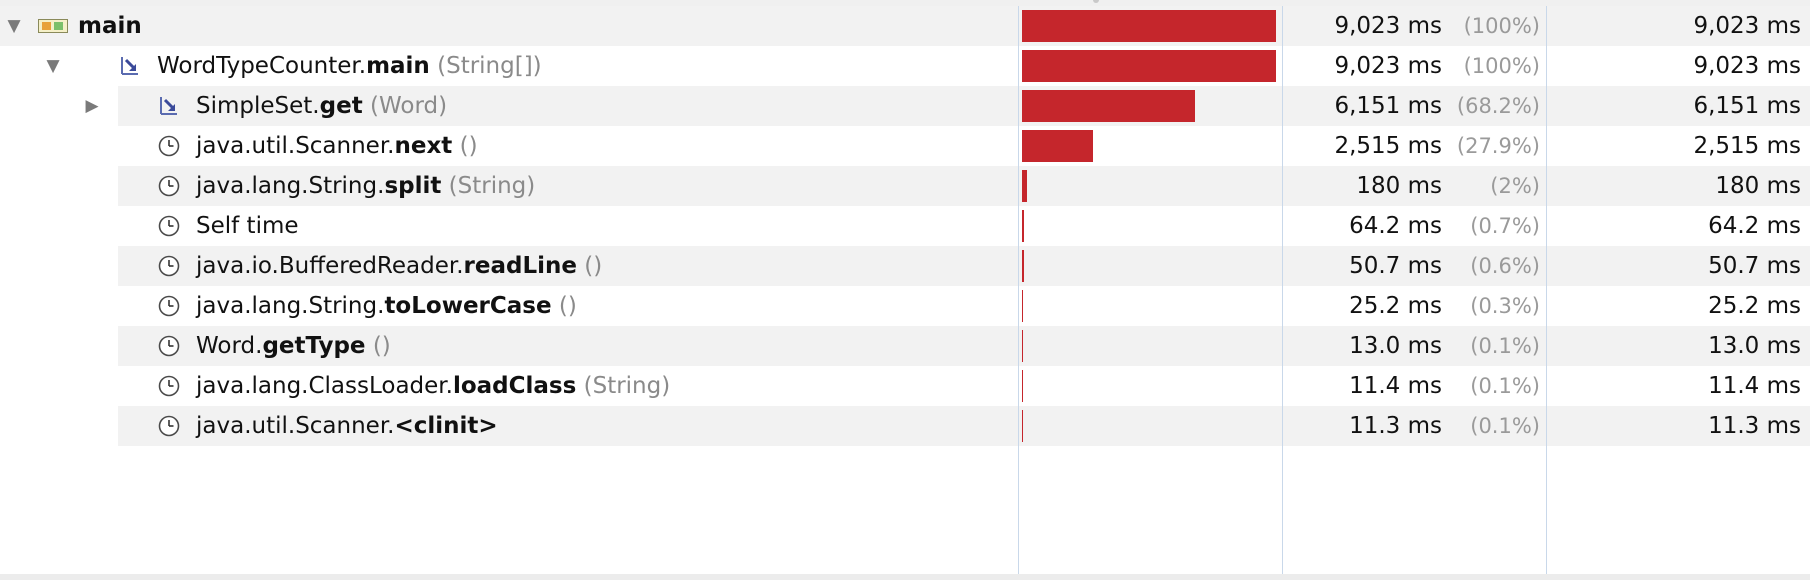 This screenshot has width=1810, height=580. What do you see at coordinates (258, 106) in the screenshot?
I see `class-prefix: SimpleSet.` at bounding box center [258, 106].